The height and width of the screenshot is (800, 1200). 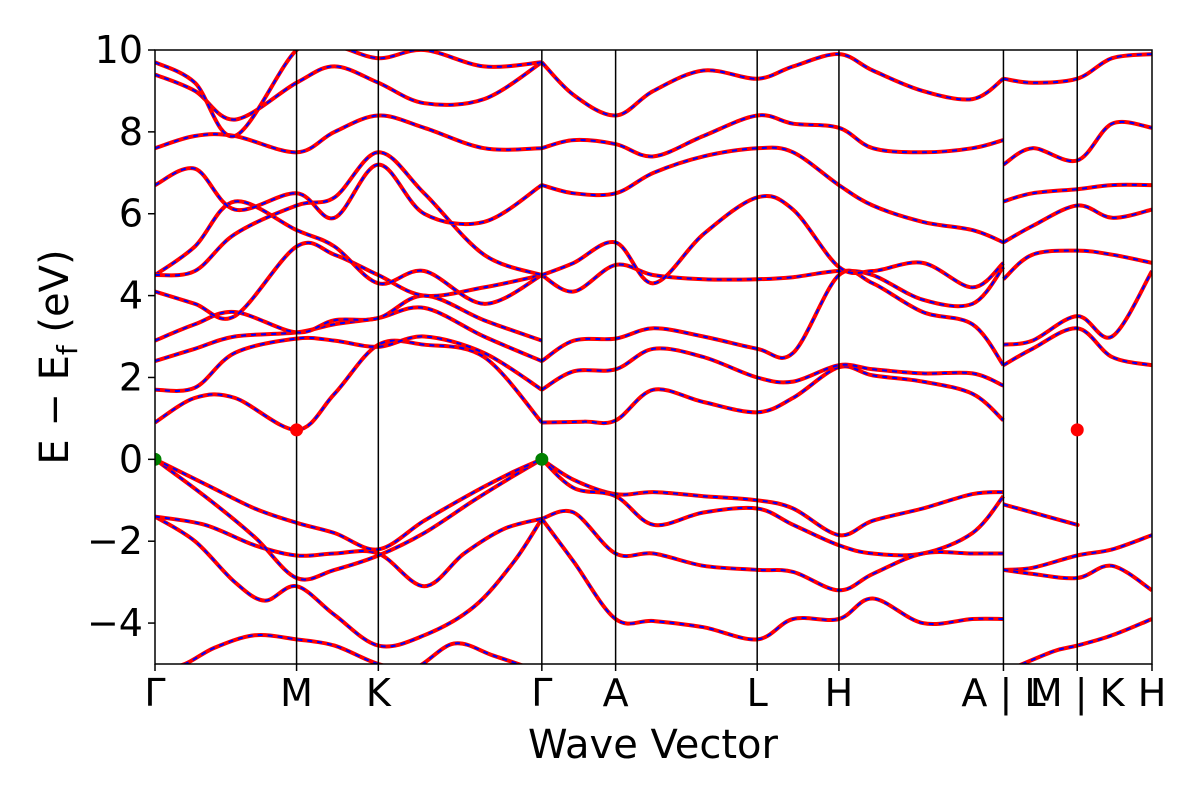 What do you see at coordinates (619, 444) in the screenshot?
I see `markers-layer` at bounding box center [619, 444].